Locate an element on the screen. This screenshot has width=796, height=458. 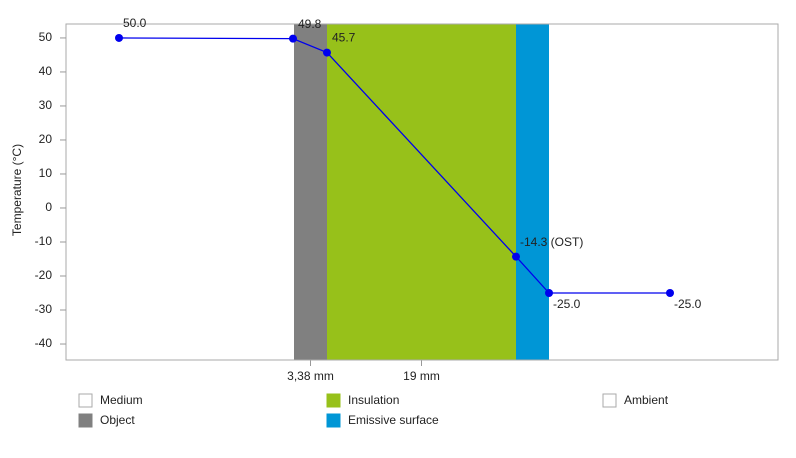
y-tick-label: -20 is located at coordinates (44, 275).